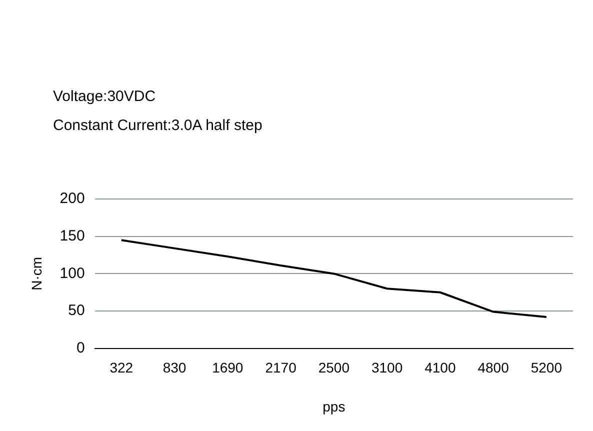 Image resolution: width=593 pixels, height=431 pixels. What do you see at coordinates (174, 368) in the screenshot?
I see `x-tick-label: 830` at bounding box center [174, 368].